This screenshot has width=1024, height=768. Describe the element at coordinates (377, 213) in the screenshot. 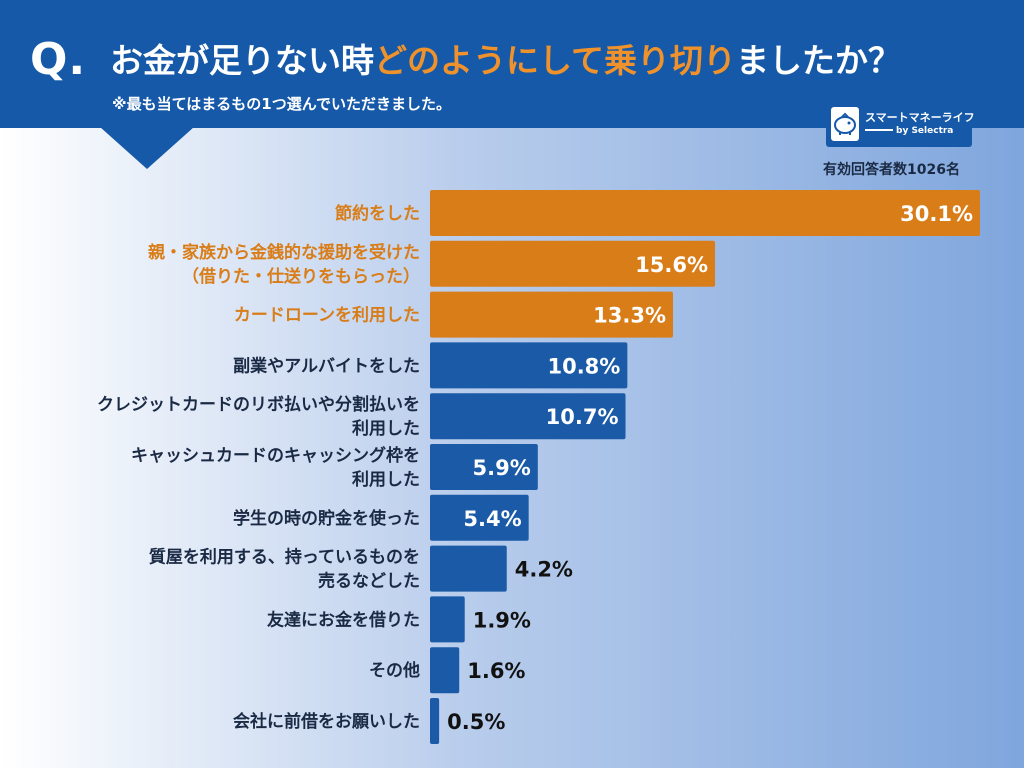

I see `category-label: 節約をした` at that location.